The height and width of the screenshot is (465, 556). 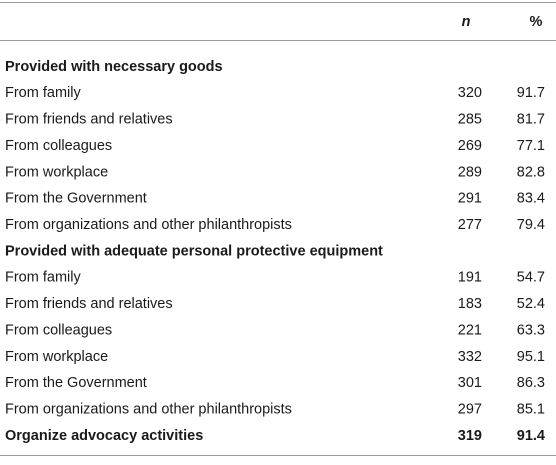 What do you see at coordinates (470, 436) in the screenshot?
I see `cell-n: 319` at bounding box center [470, 436].